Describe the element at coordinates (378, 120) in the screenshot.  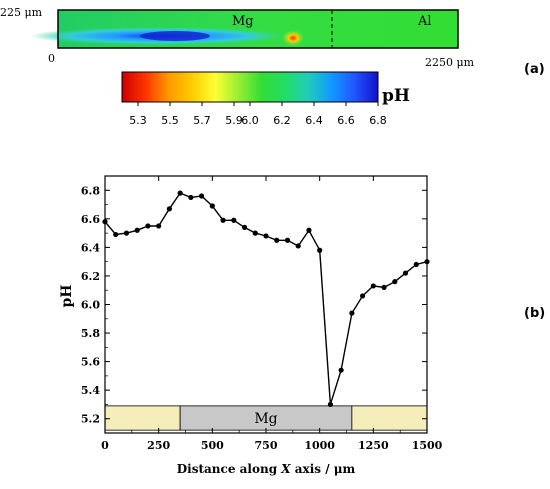
I see `colorbar-tick-label: 6.8` at that location.